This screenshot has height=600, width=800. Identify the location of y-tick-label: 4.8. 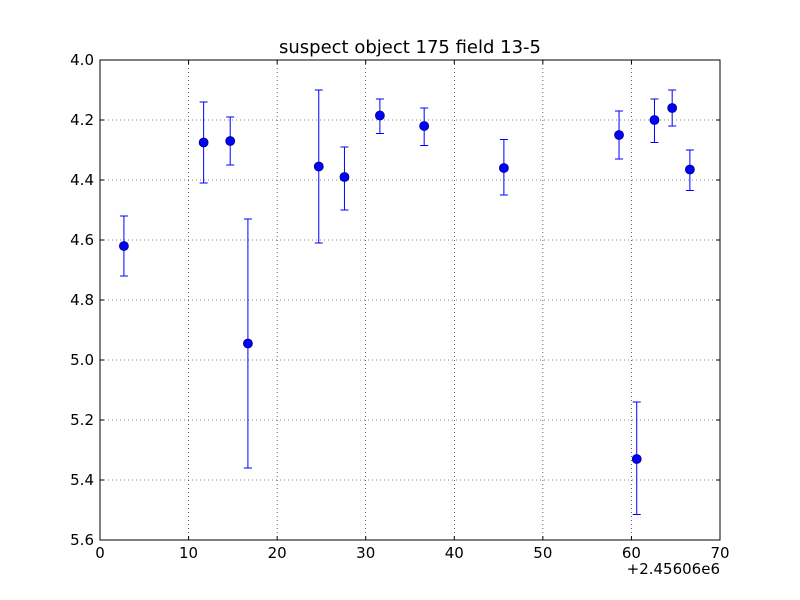
(82, 300).